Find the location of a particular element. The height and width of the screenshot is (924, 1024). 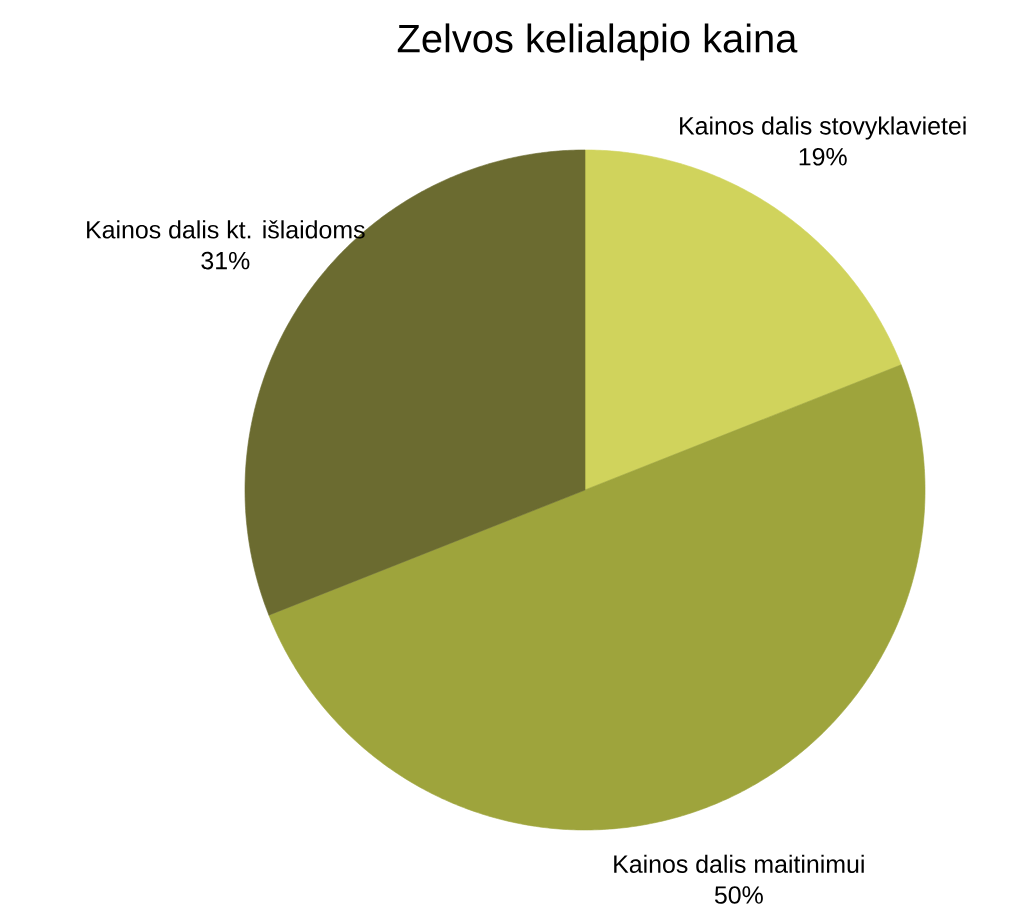

data-label: 50% is located at coordinates (738, 895).